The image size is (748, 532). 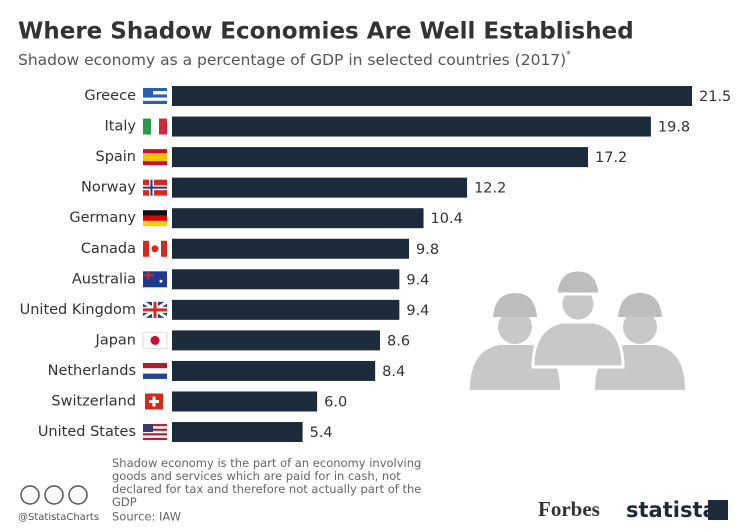 What do you see at coordinates (78, 310) in the screenshot?
I see `category-label: United Kingdom` at bounding box center [78, 310].